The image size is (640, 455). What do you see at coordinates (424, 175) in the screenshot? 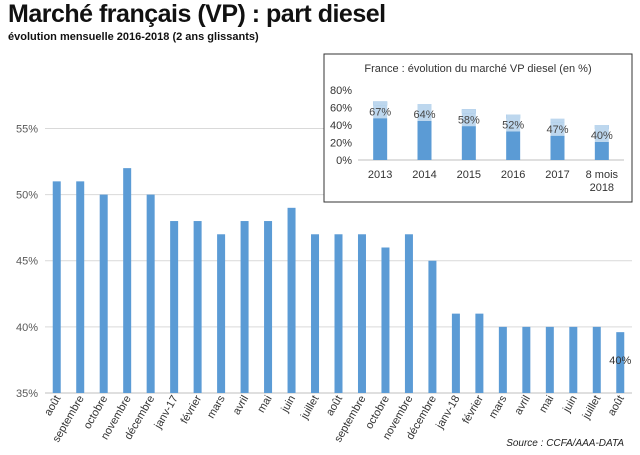
I see `inset-x-tick-label: 2014` at bounding box center [424, 175].